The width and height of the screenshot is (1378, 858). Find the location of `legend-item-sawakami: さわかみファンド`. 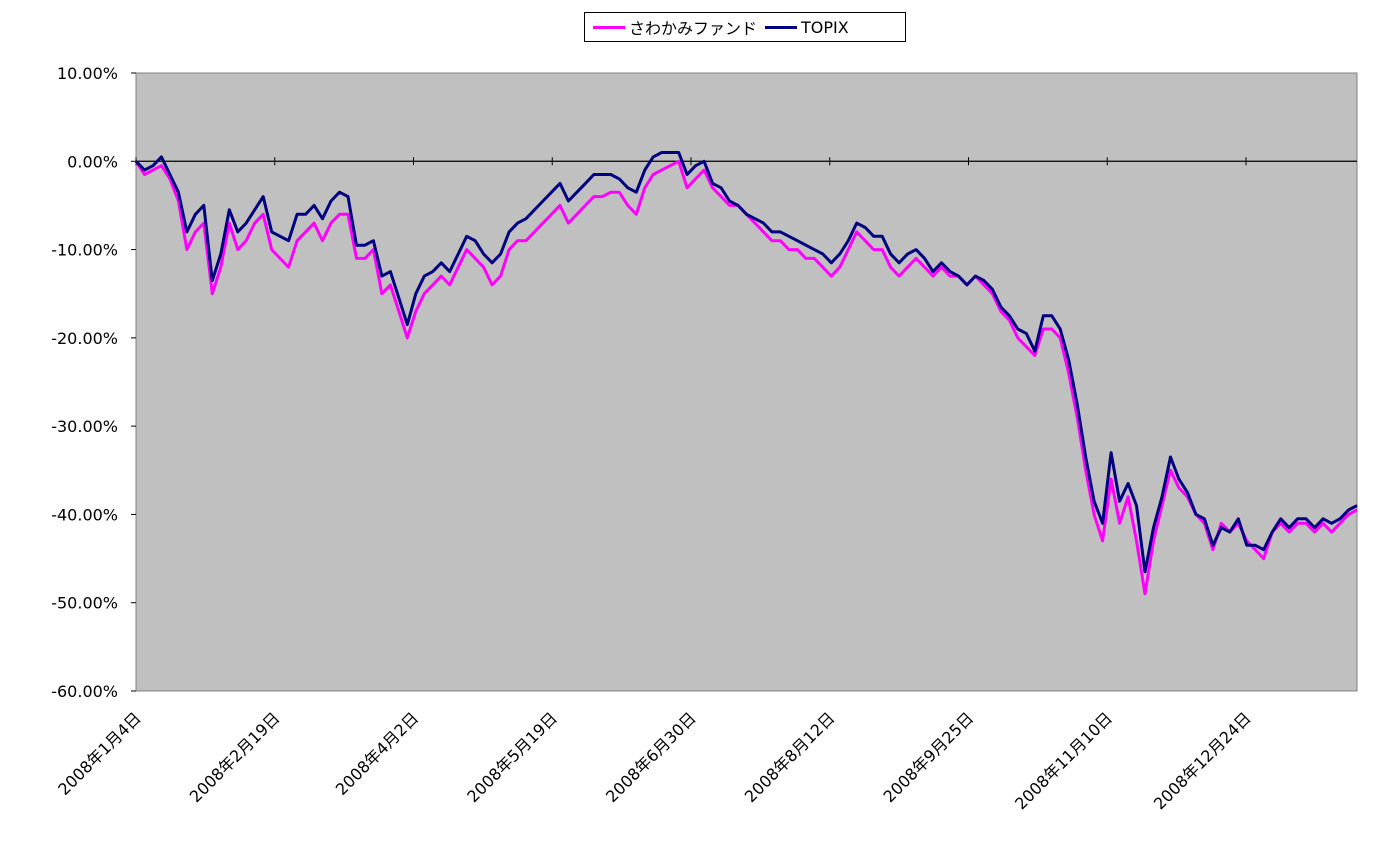

legend-item-sawakami: さわかみファンド is located at coordinates (675, 27).